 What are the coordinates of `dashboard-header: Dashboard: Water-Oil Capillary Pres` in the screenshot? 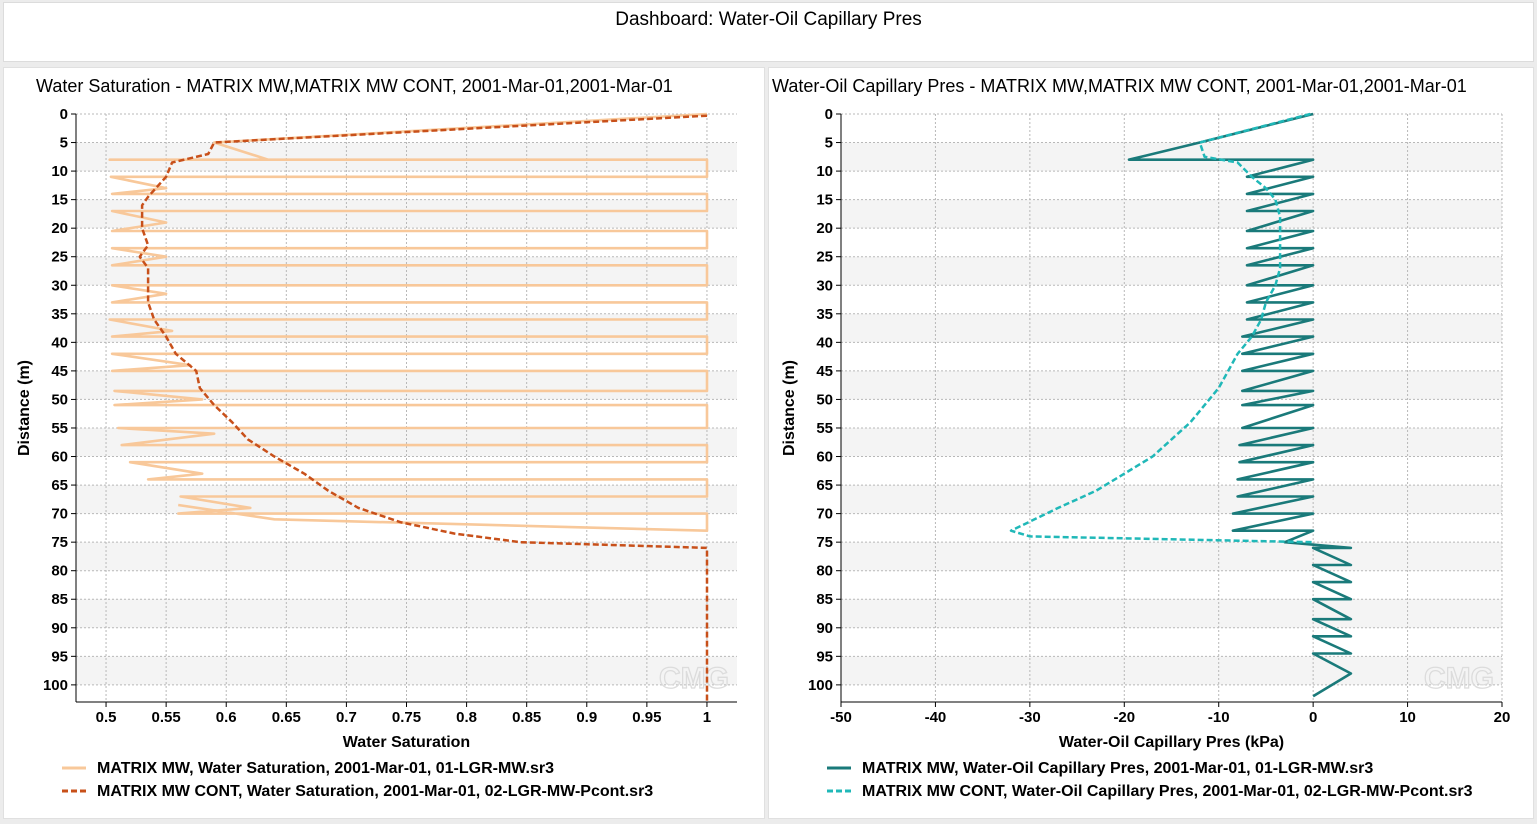 It's located at (768, 32).